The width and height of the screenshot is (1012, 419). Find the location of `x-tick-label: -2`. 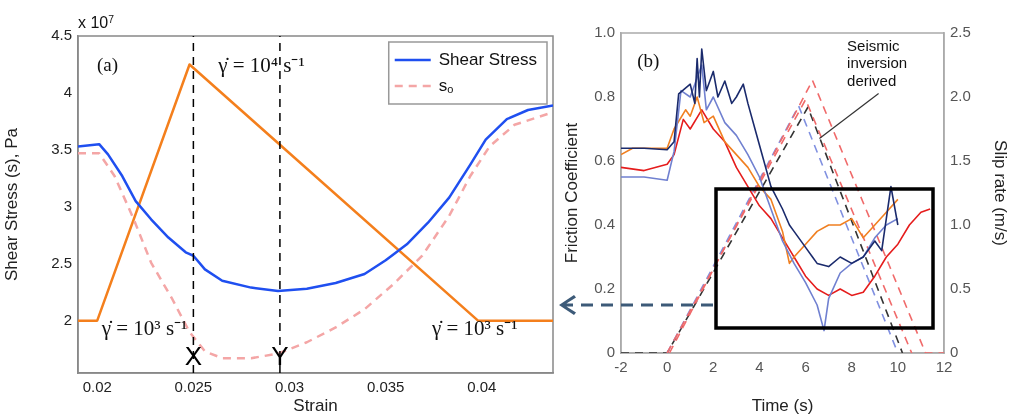

x-tick-label: -2 is located at coordinates (621, 367).